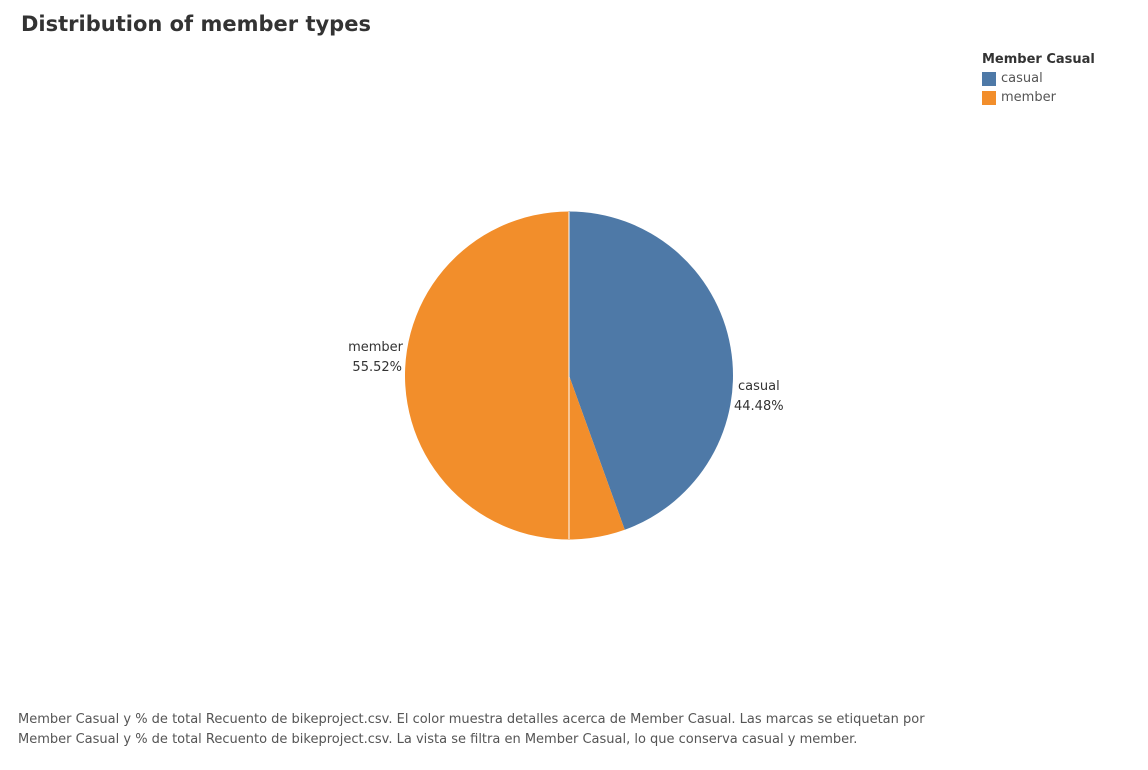 This screenshot has width=1148, height=770. I want to click on slice-label-member-value: 55.52%, so click(377, 367).